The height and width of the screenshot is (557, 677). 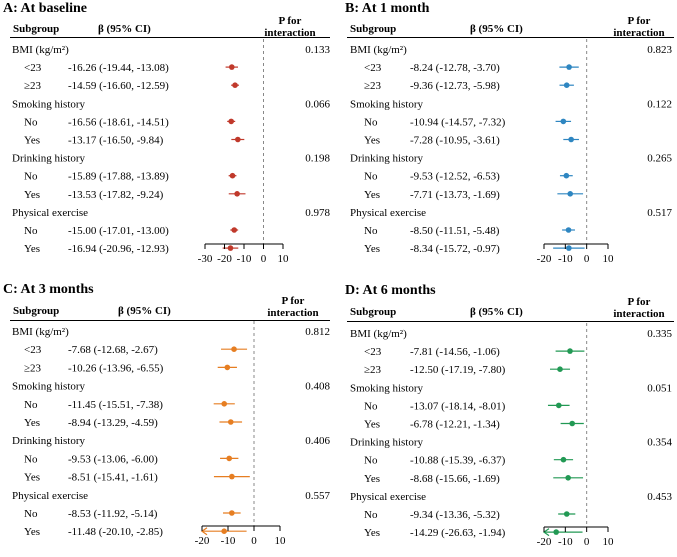 I want to click on ci-text: -8.94 (-13.29, -4.59), so click(x=113, y=423).